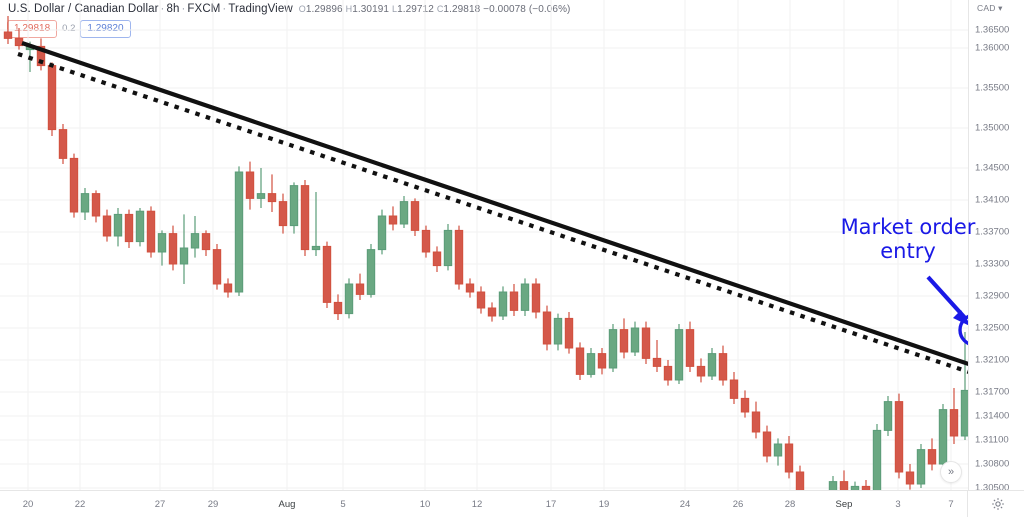  What do you see at coordinates (440, 9) in the screenshot?
I see `close-label: C` at bounding box center [440, 9].